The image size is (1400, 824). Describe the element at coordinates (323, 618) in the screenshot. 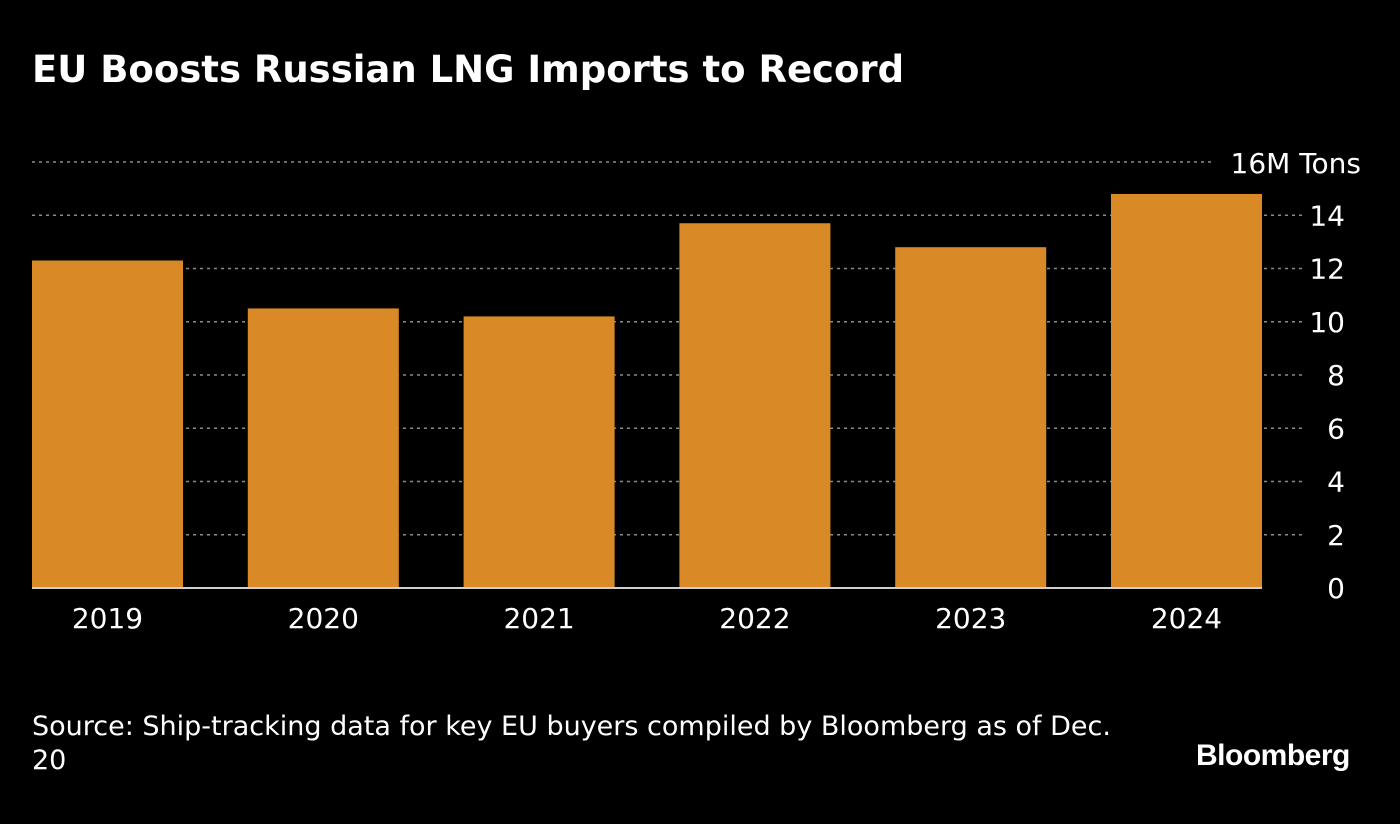

I see `x-tick-label: 2020` at that location.